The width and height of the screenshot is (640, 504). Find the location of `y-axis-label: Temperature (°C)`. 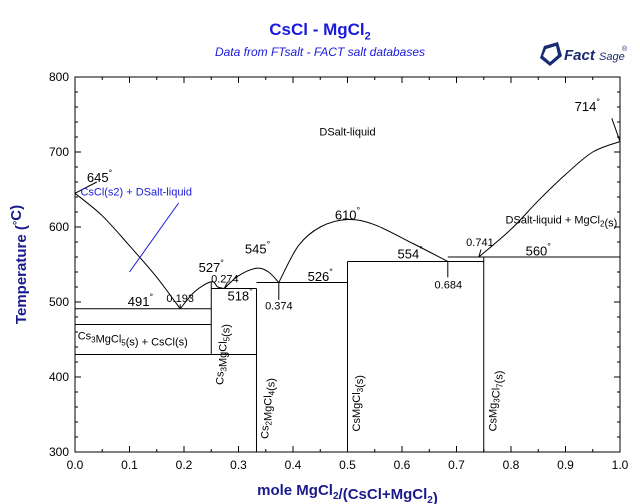

y-axis-label: Temperature (°C) is located at coordinates (19, 264).